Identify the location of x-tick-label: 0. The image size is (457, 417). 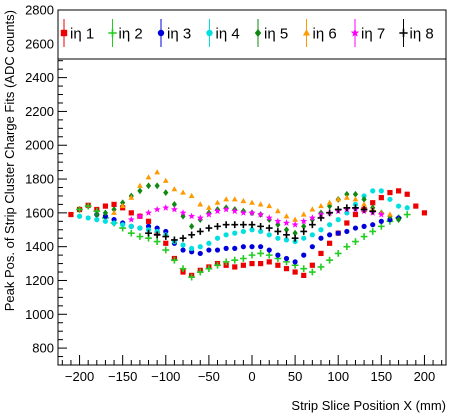
(251, 376).